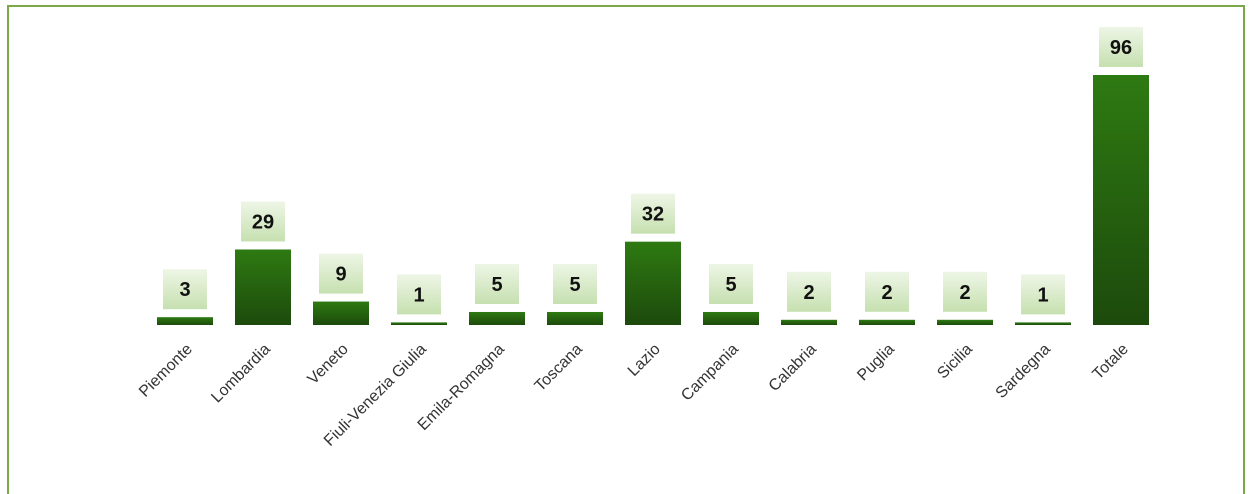 This screenshot has width=1253, height=494. Describe the element at coordinates (793, 368) in the screenshot. I see `x-tick-label: Calabria` at that location.